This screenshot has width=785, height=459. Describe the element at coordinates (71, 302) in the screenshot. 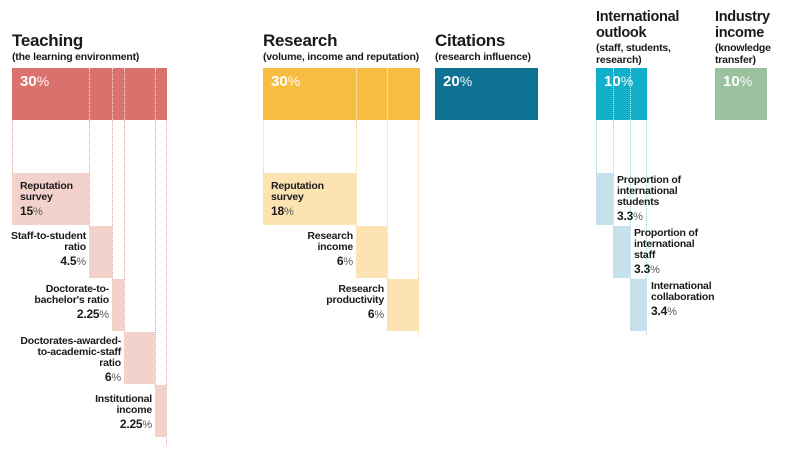

I see `sub-label: Doctorate-to- bachelor's ratio 2.25%` at that location.